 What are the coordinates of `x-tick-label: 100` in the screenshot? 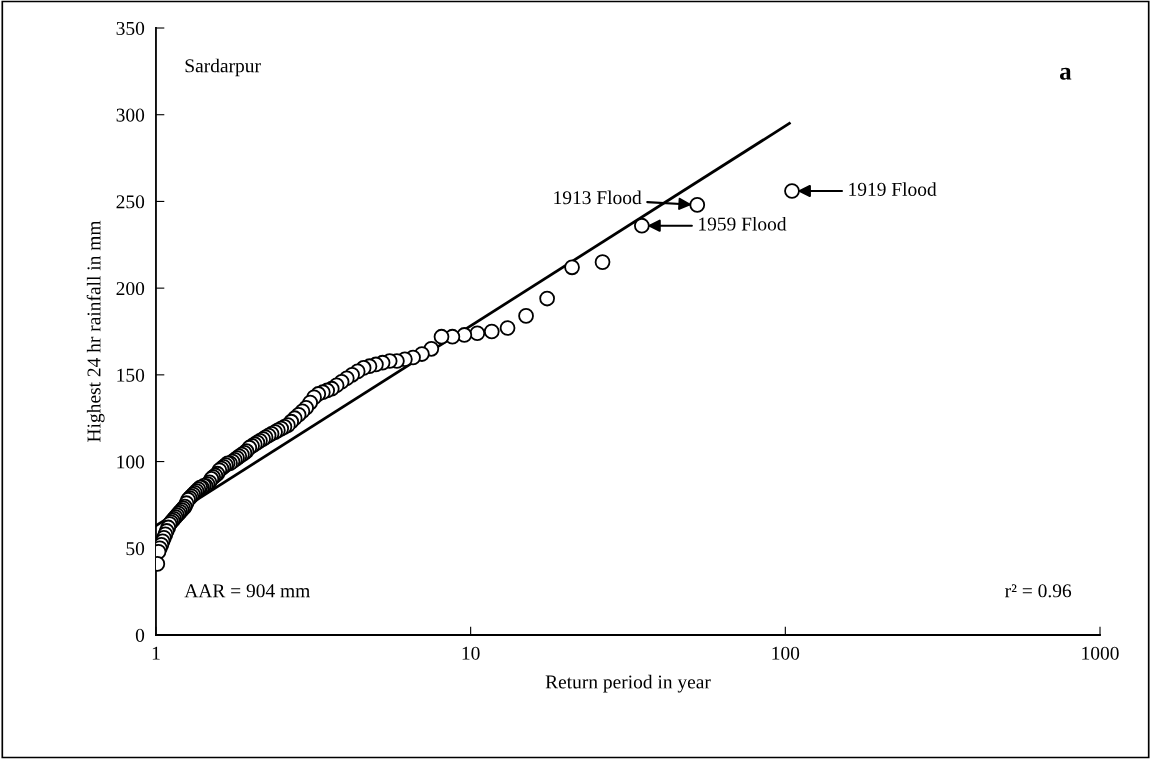 It's located at (786, 653).